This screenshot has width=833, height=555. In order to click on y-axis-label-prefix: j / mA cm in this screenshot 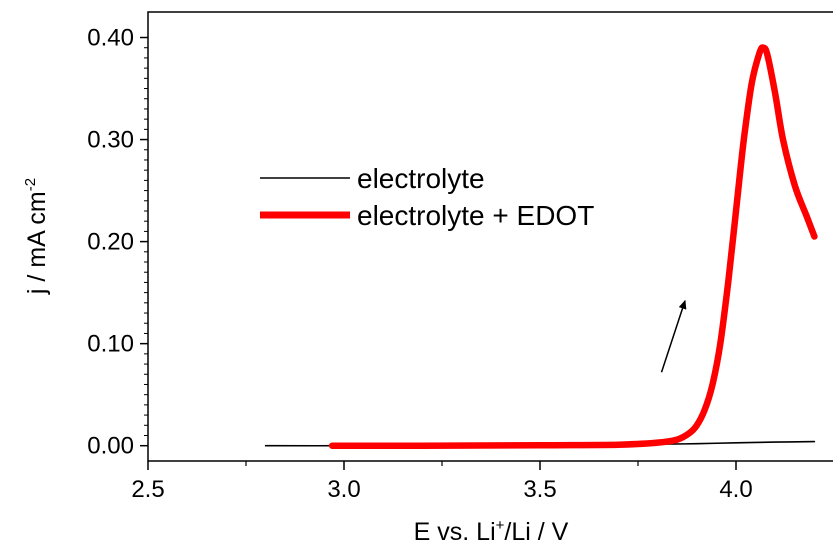, I will do `click(37, 243)`.